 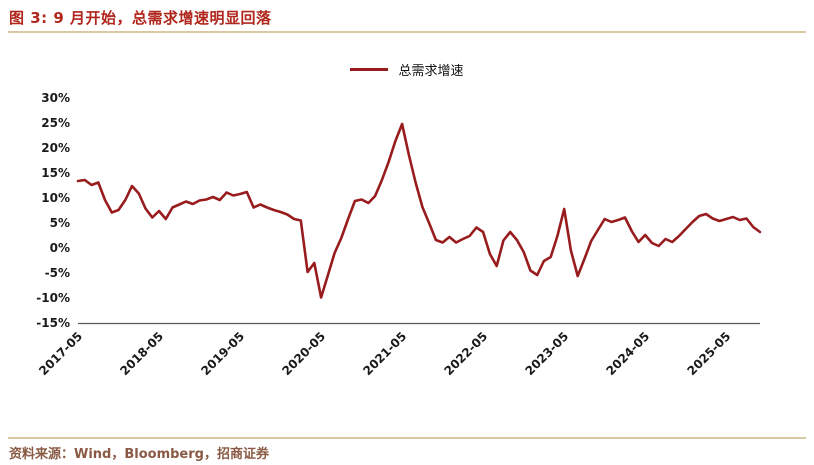 What do you see at coordinates (57, 273) in the screenshot?
I see `y-tick-label: -5%` at bounding box center [57, 273].